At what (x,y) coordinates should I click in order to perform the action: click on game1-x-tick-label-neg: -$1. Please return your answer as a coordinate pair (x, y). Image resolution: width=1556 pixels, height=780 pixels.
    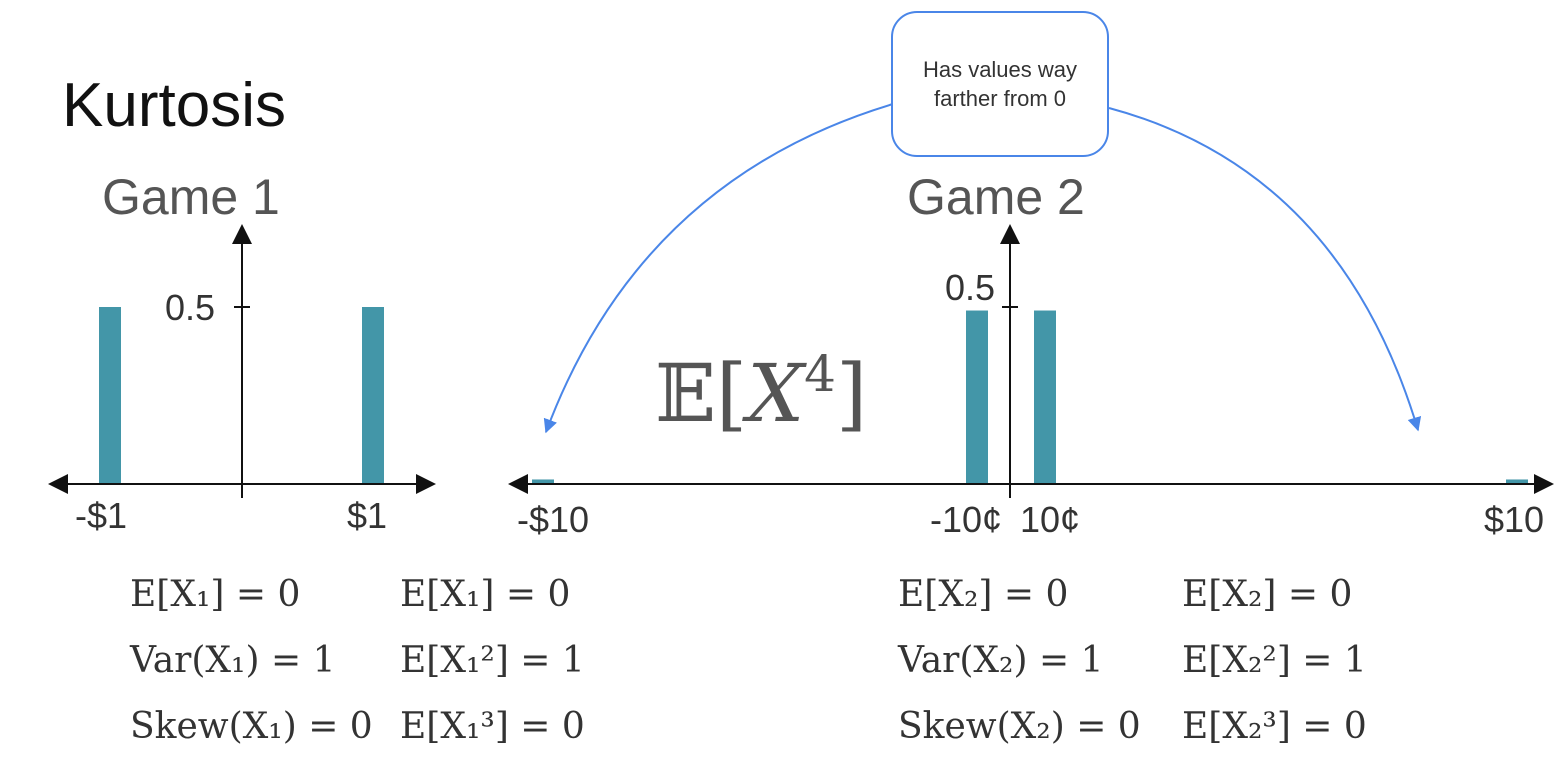
    Looking at the image, I should click on (101, 515).